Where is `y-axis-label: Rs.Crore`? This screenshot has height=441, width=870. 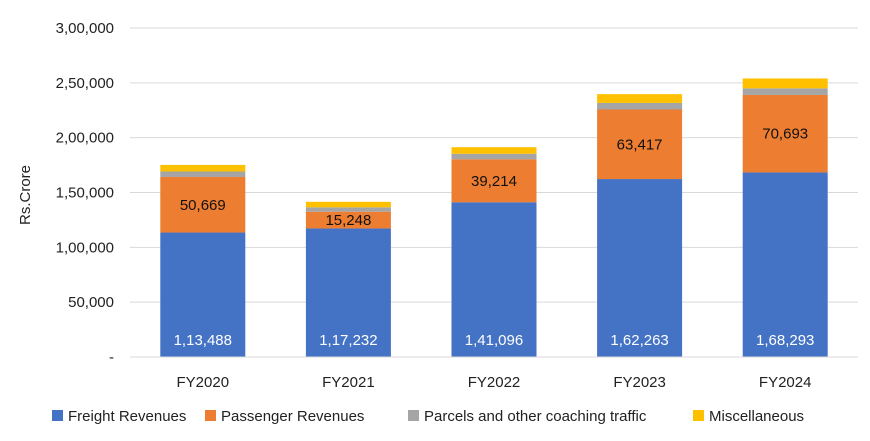 y-axis-label: Rs.Crore is located at coordinates (25, 195).